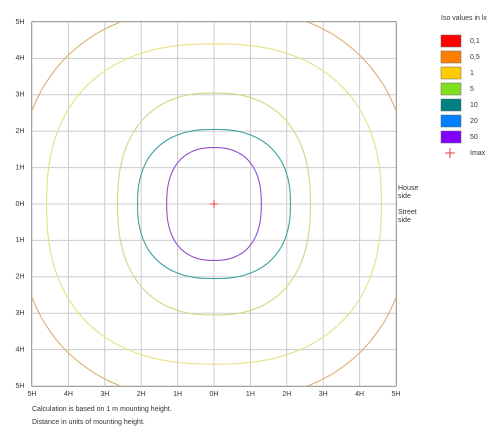 The width and height of the screenshot is (500, 437). Describe the element at coordinates (472, 73) in the screenshot. I see `legend-label: 1` at that location.